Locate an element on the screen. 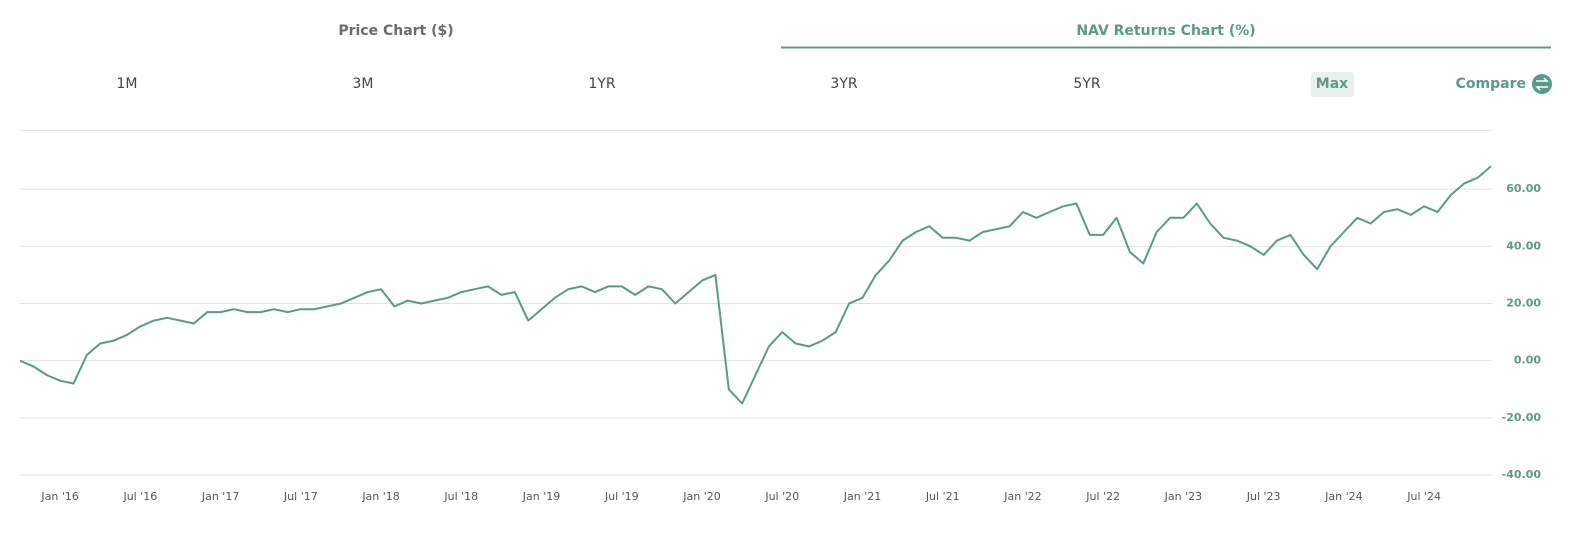  x-tick-label: Jan '23 is located at coordinates (1183, 496).